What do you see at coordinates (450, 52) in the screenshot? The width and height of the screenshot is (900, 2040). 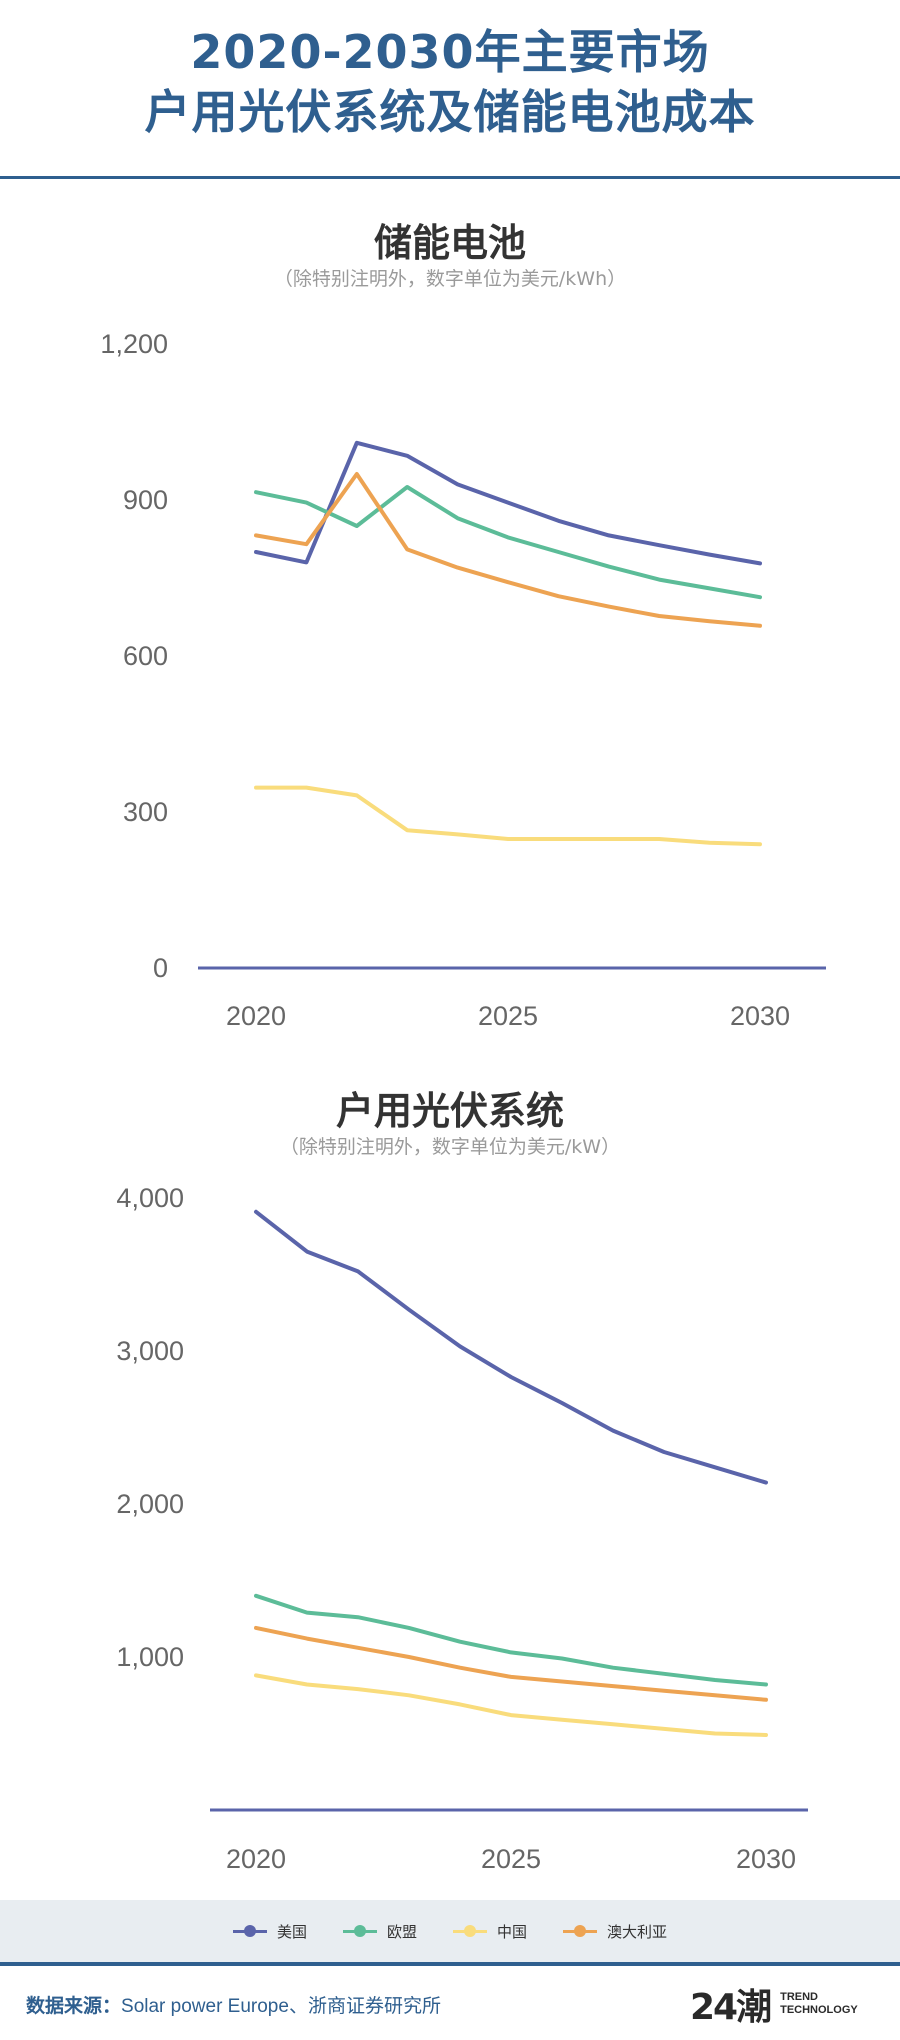 I see `page-title-line-1: 2020-2030年主要市场` at bounding box center [450, 52].